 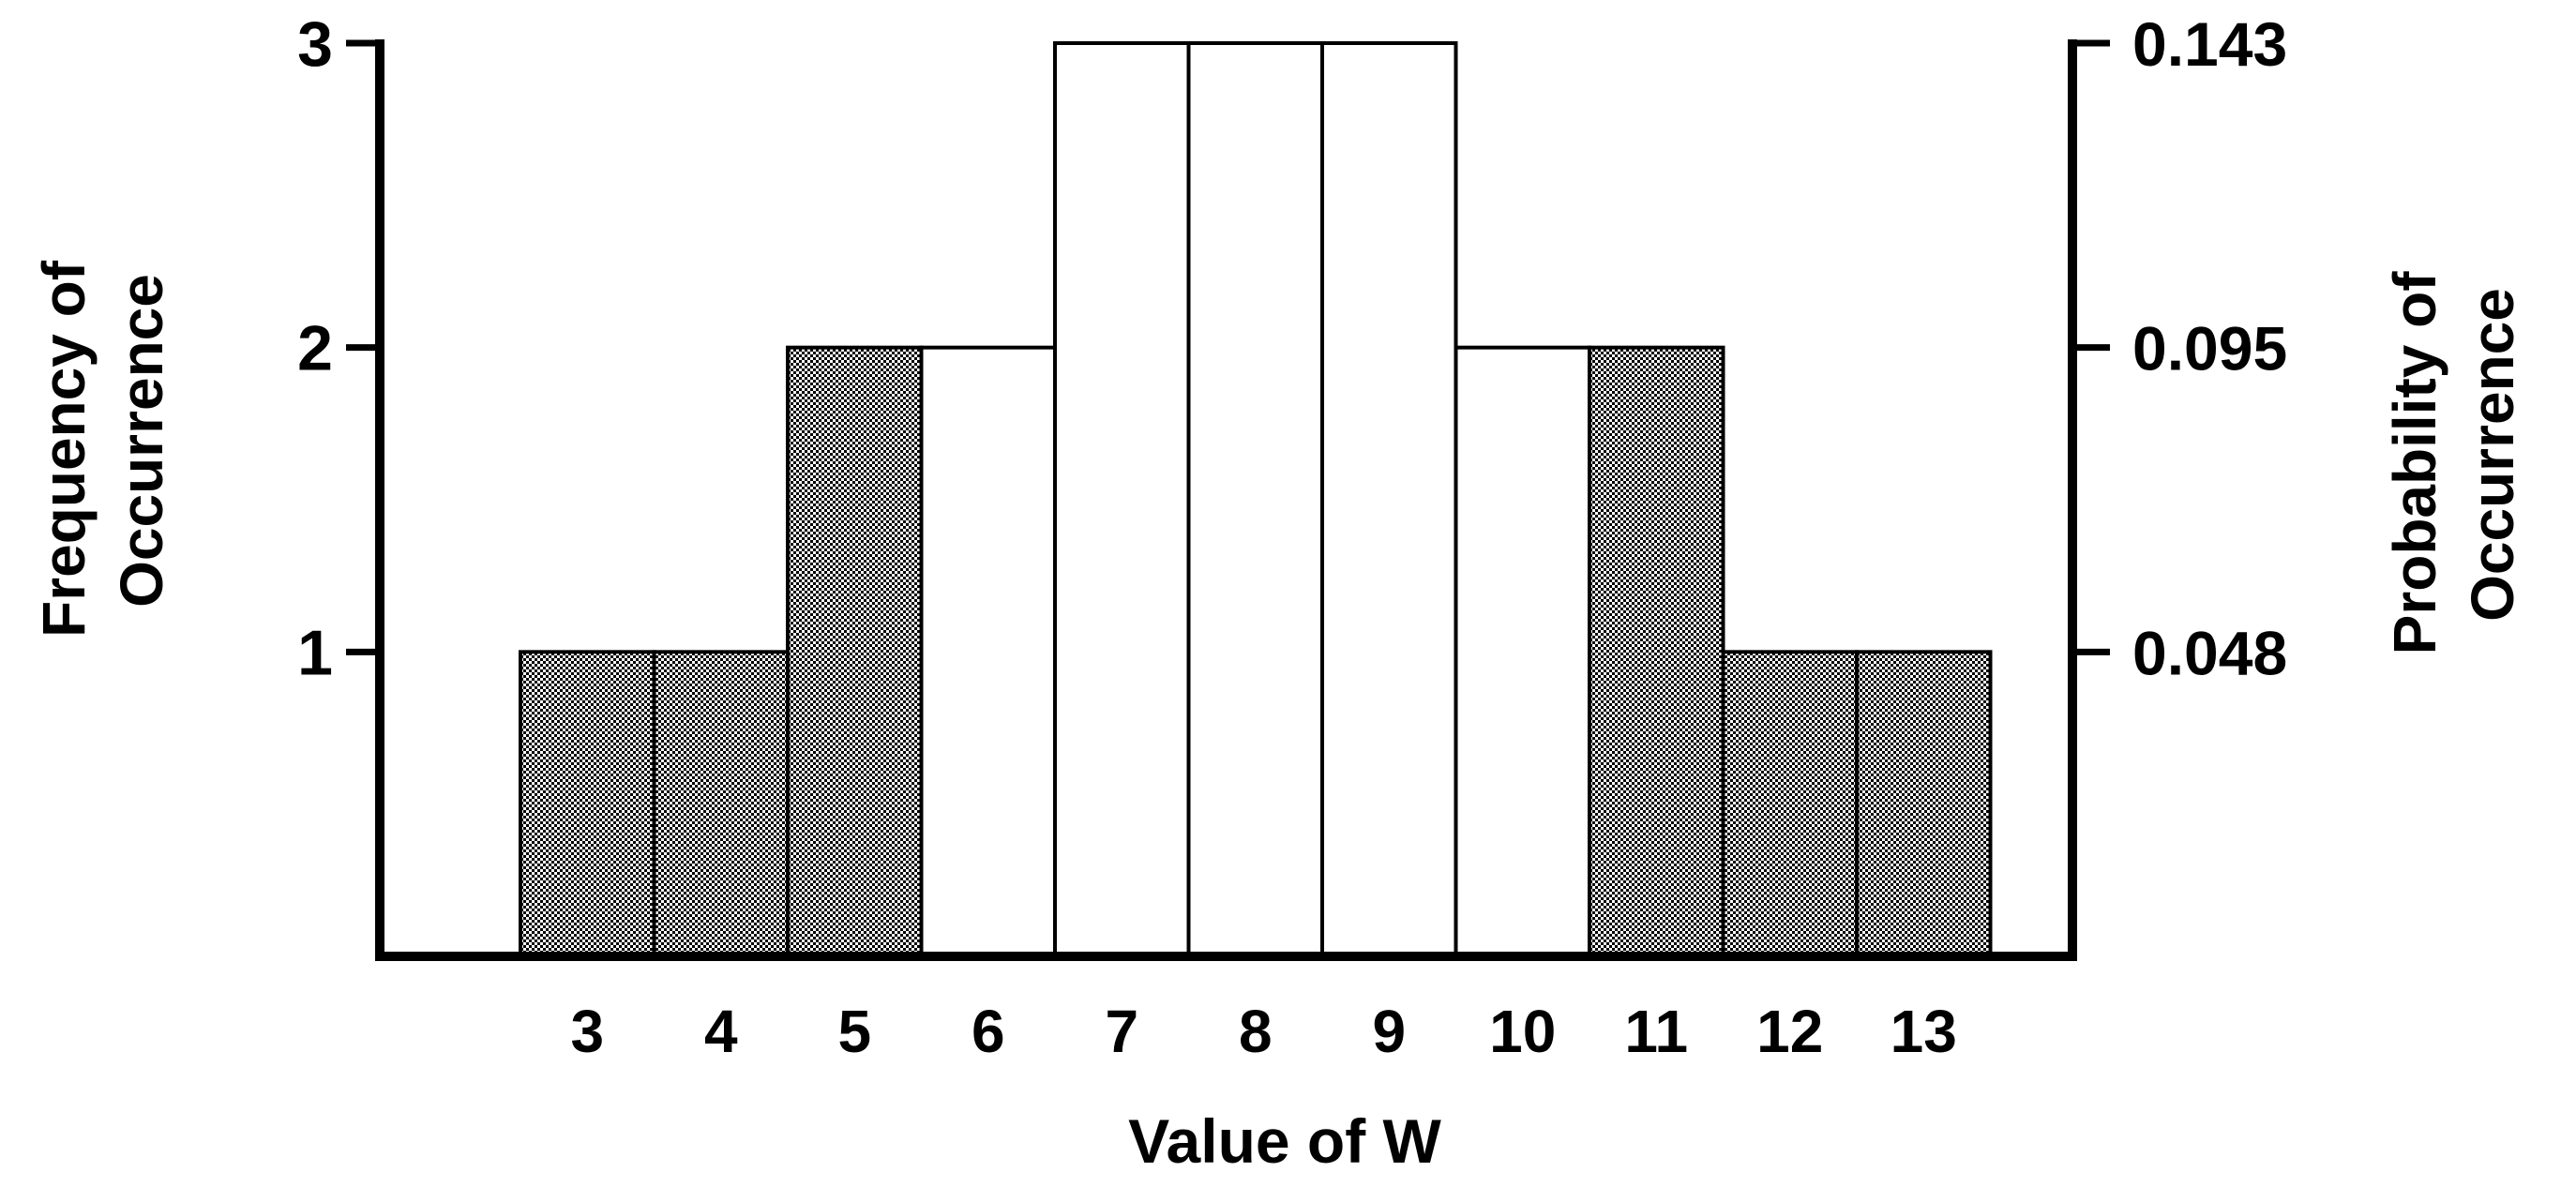 I want to click on right-axis-title-line-2: Occurrence, so click(x=2492, y=455).